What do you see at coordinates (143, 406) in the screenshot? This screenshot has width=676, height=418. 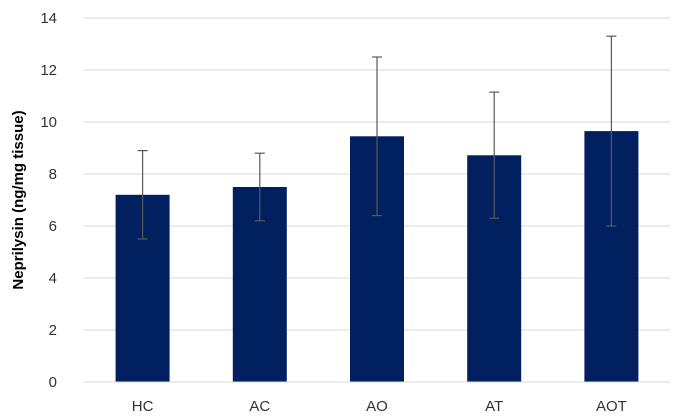 I see `x-tick-label: HC` at bounding box center [143, 406].